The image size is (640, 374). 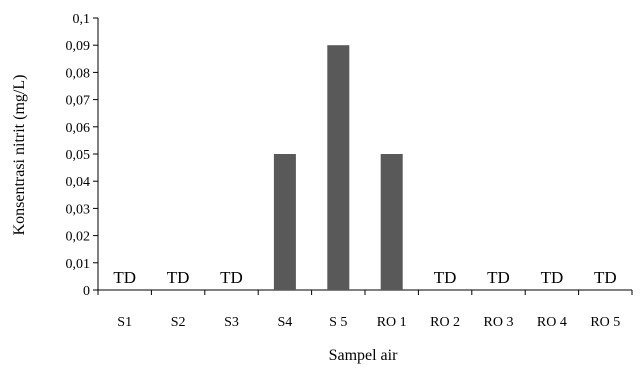 What do you see at coordinates (552, 322) in the screenshot?
I see `x-tick-label: RO 4` at bounding box center [552, 322].